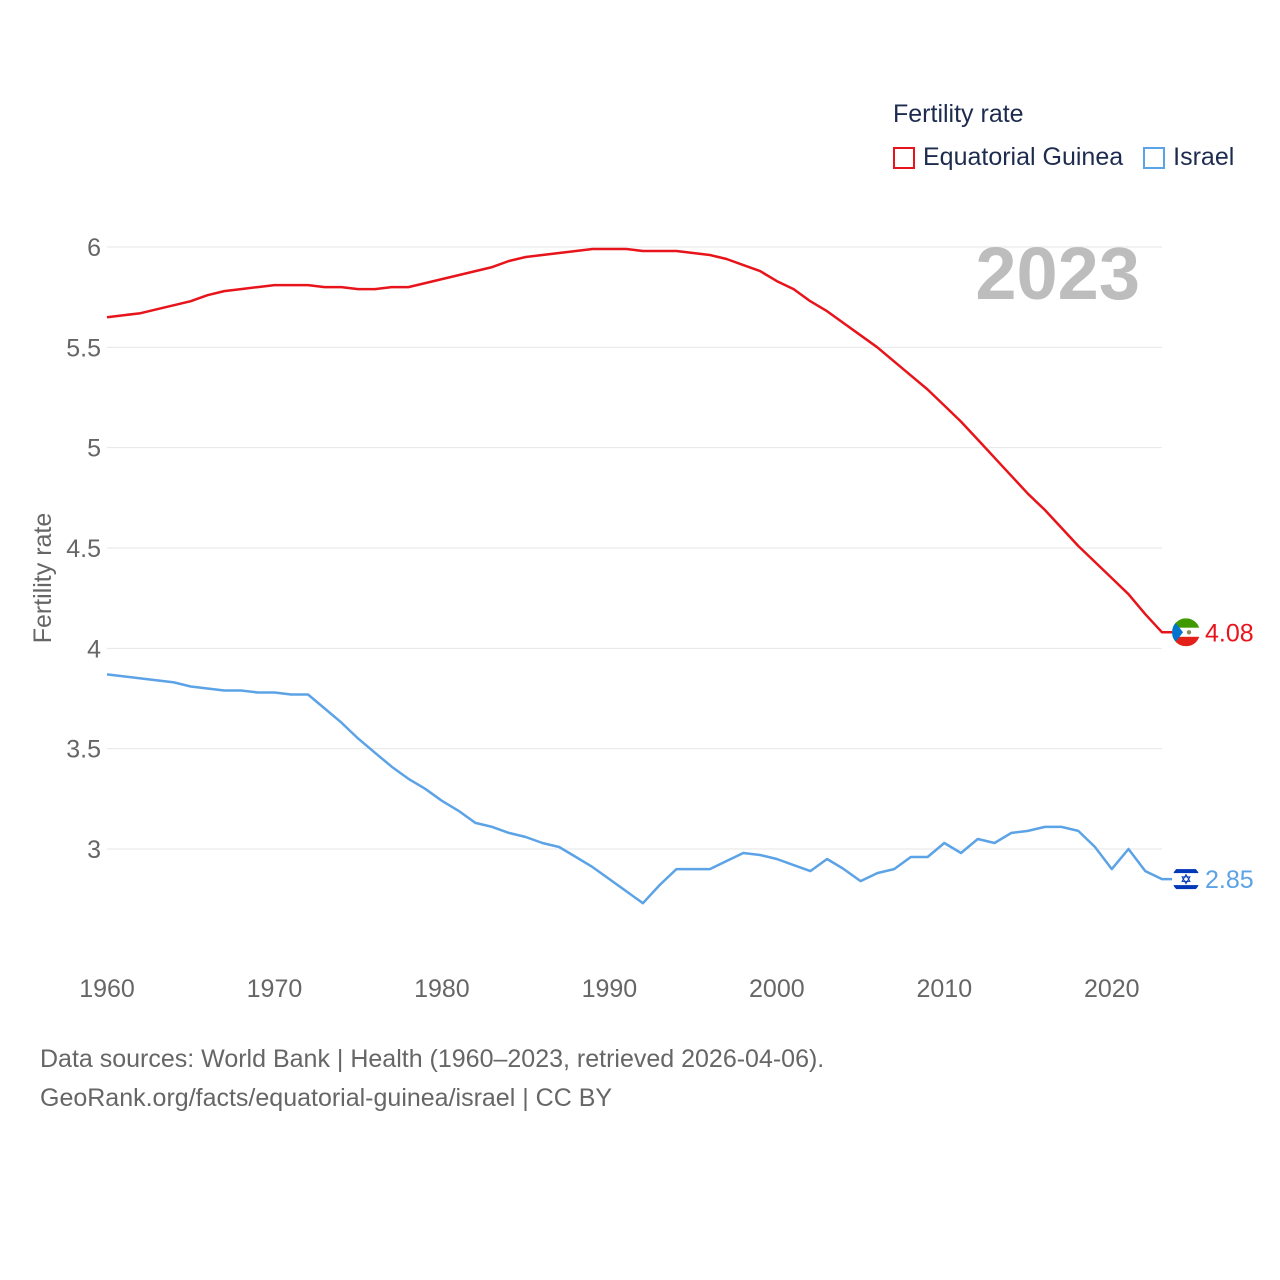 The width and height of the screenshot is (1280, 1280). What do you see at coordinates (1023, 157) in the screenshot?
I see `legend-label-equatorial-guinea: Equatorial Guinea` at bounding box center [1023, 157].